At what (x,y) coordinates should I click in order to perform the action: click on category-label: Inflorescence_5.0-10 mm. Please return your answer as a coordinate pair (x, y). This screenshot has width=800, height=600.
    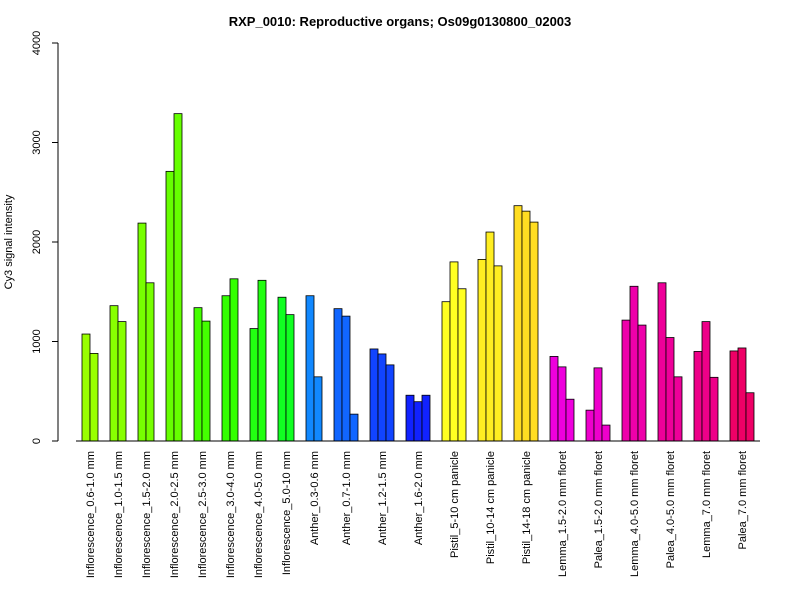
    Looking at the image, I should click on (287, 513).